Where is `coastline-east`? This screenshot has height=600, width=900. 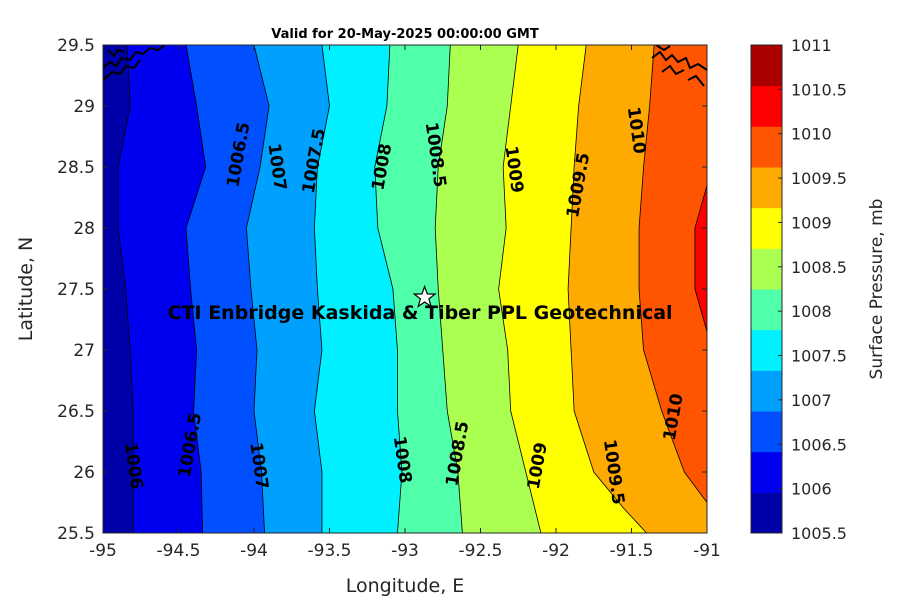
coastline-east is located at coordinates (679, 66).